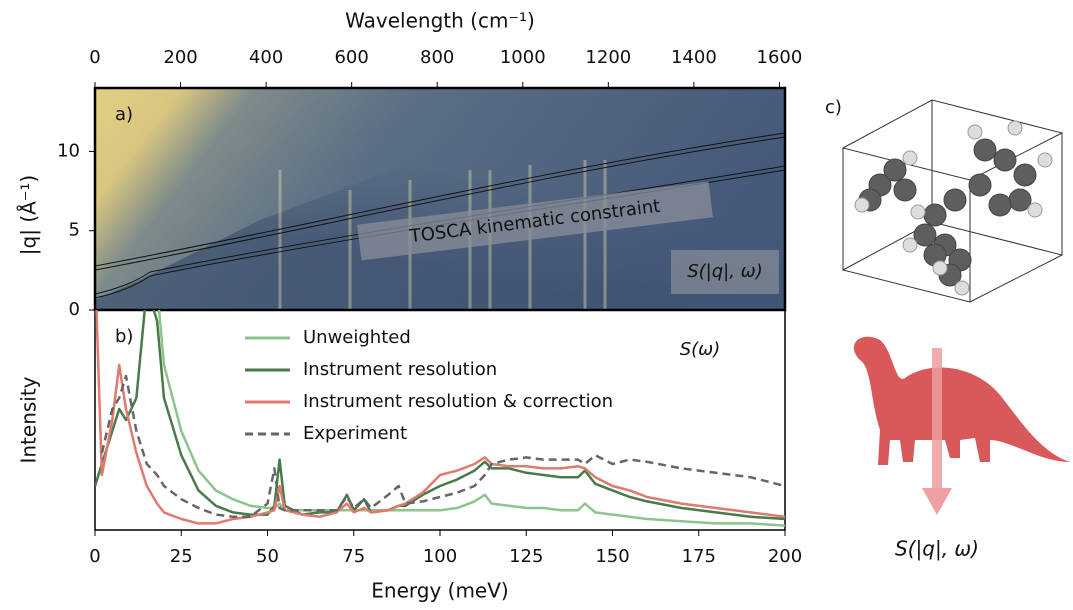  What do you see at coordinates (612, 556) in the screenshot?
I see `x-tick-label: 150` at bounding box center [612, 556].